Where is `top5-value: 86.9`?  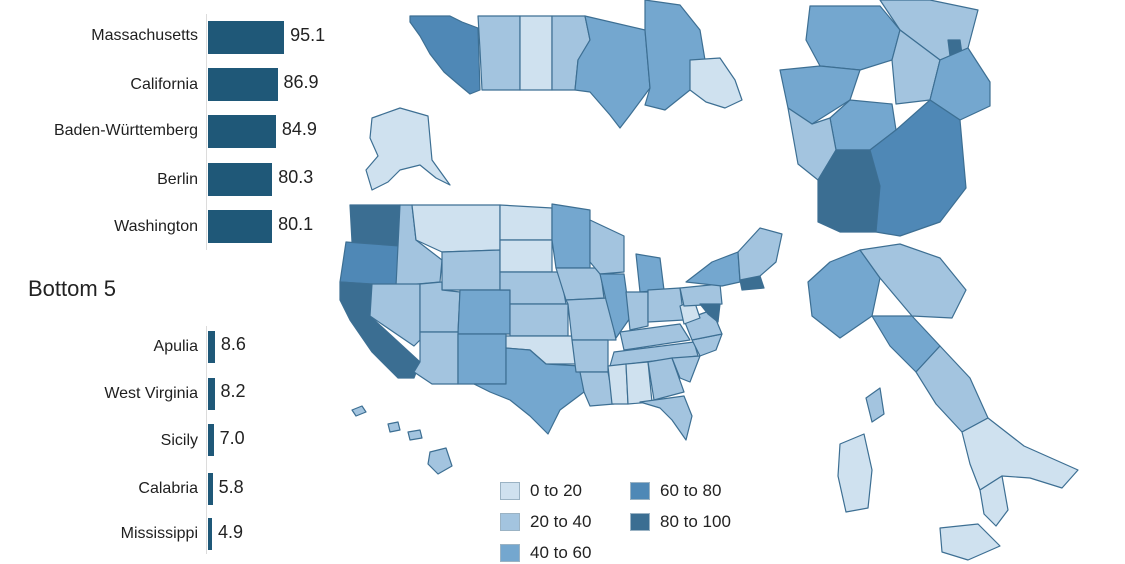
top5-value: 86.9 is located at coordinates (301, 82).